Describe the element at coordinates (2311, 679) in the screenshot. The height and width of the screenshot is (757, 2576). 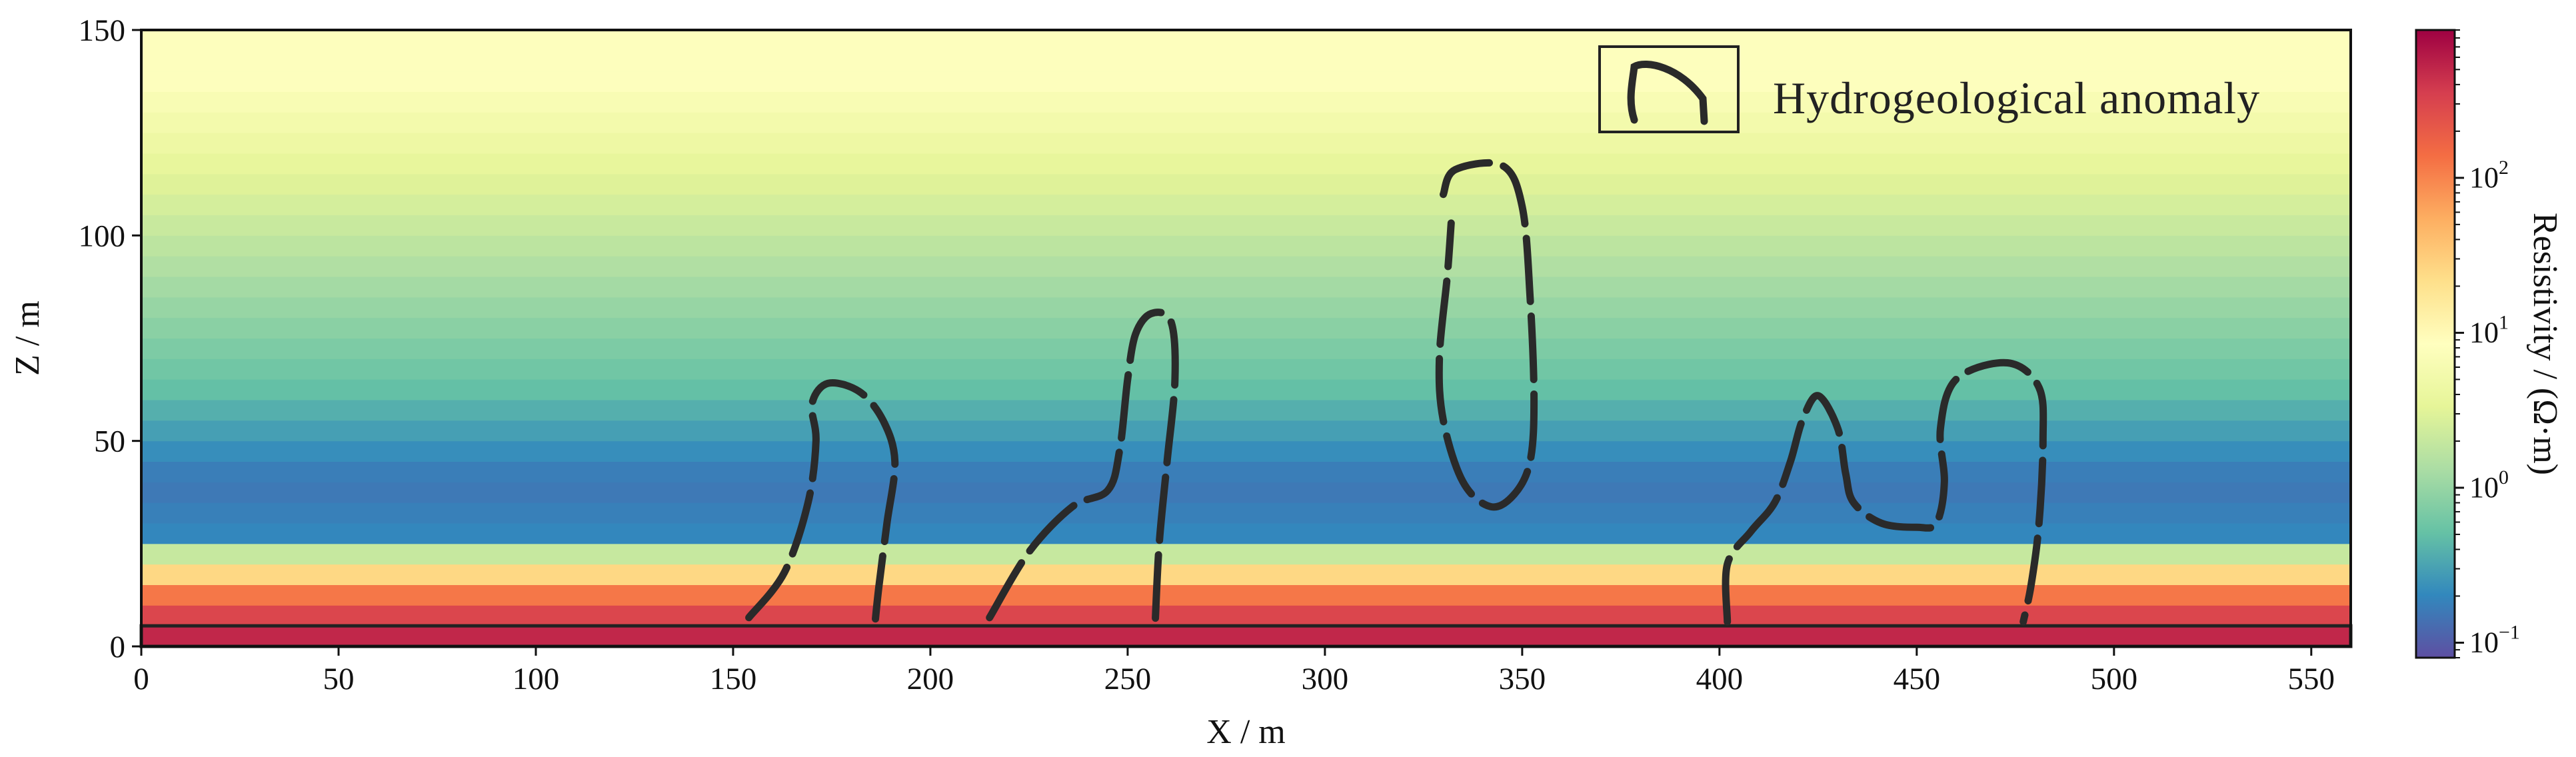
I see `x-tick-label: 550` at that location.